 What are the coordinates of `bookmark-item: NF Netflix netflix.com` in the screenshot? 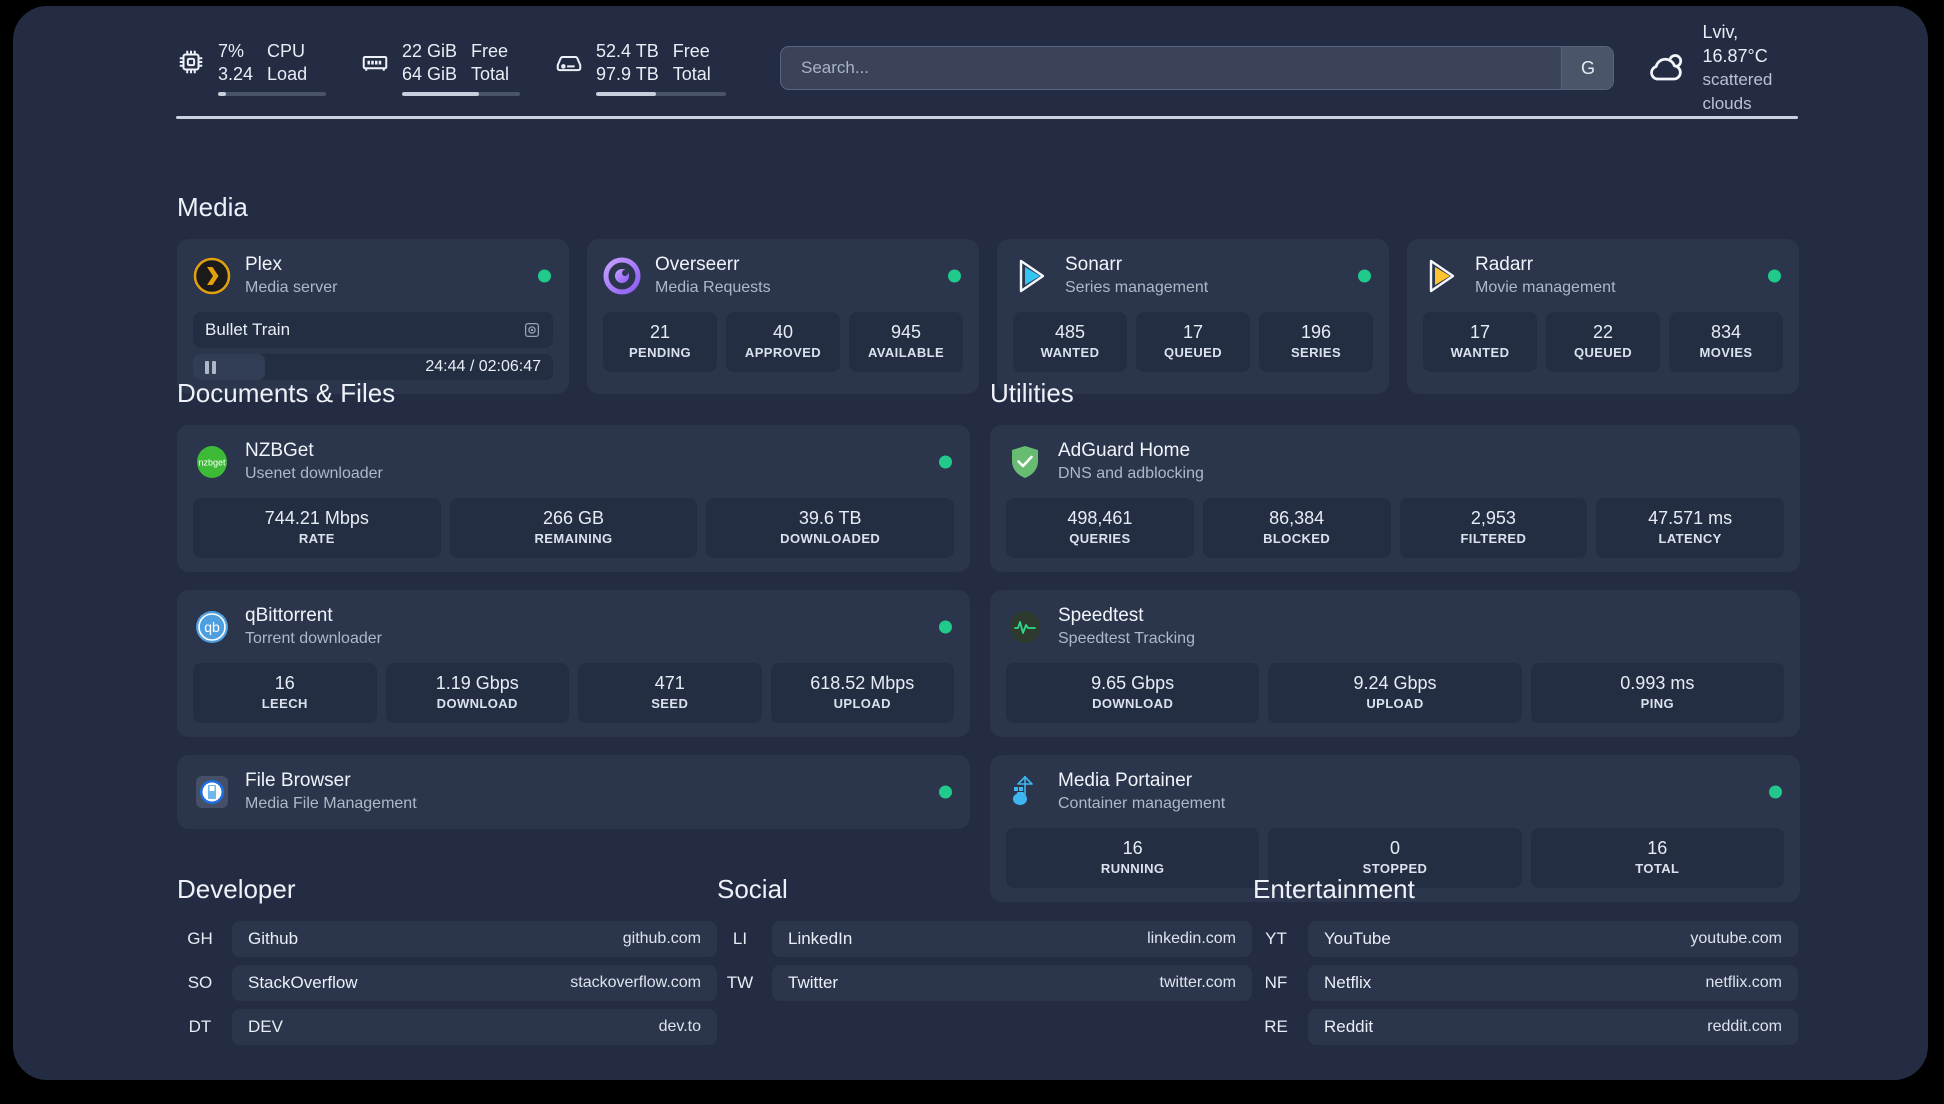 It's located at (1525, 983).